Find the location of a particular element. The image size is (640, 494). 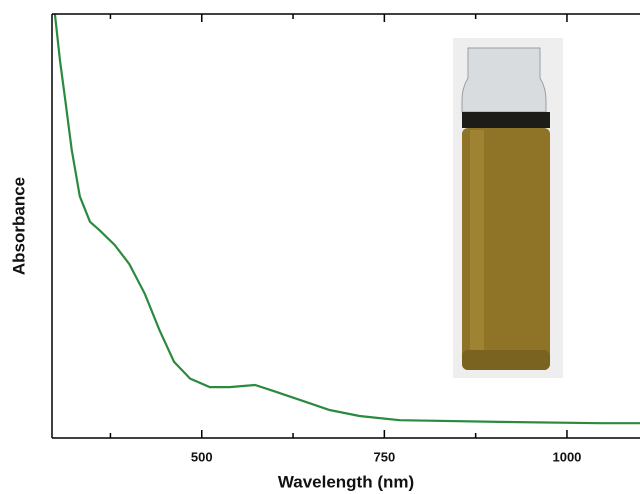

x-tick-label: 1000 is located at coordinates (566, 456).